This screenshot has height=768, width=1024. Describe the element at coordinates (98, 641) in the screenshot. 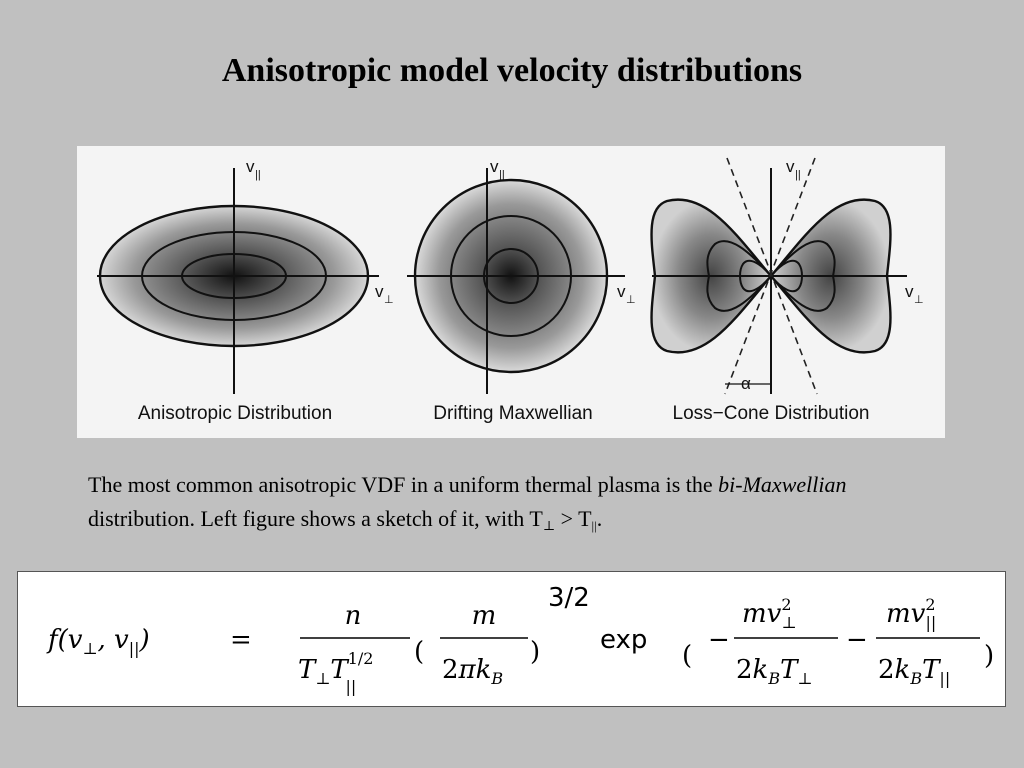

I see `equation-lhs: f(v⊥, v||)` at that location.